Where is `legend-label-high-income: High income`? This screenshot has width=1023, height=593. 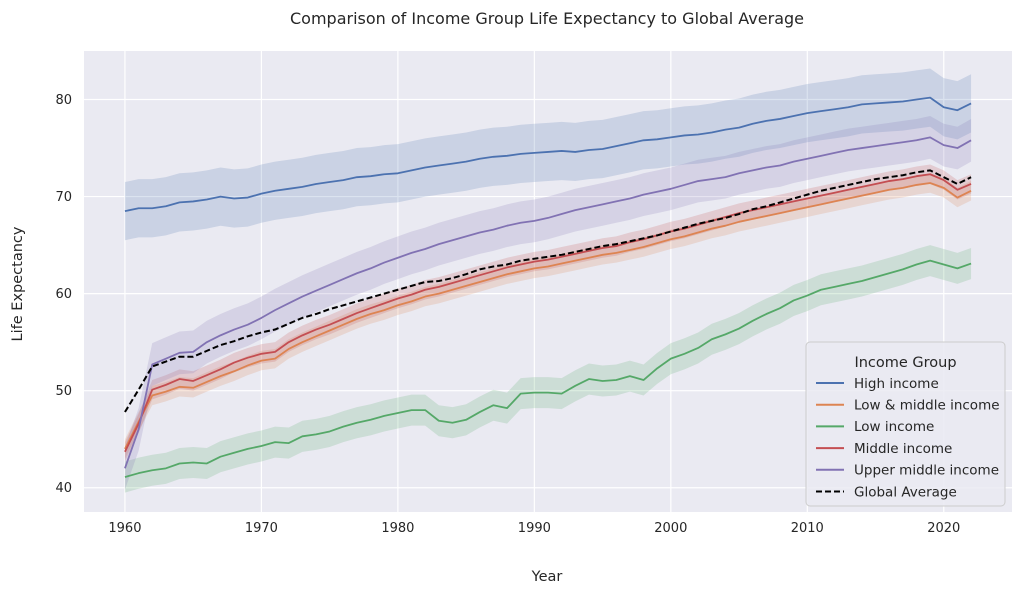
legend-label-high-income: High income is located at coordinates (896, 384).